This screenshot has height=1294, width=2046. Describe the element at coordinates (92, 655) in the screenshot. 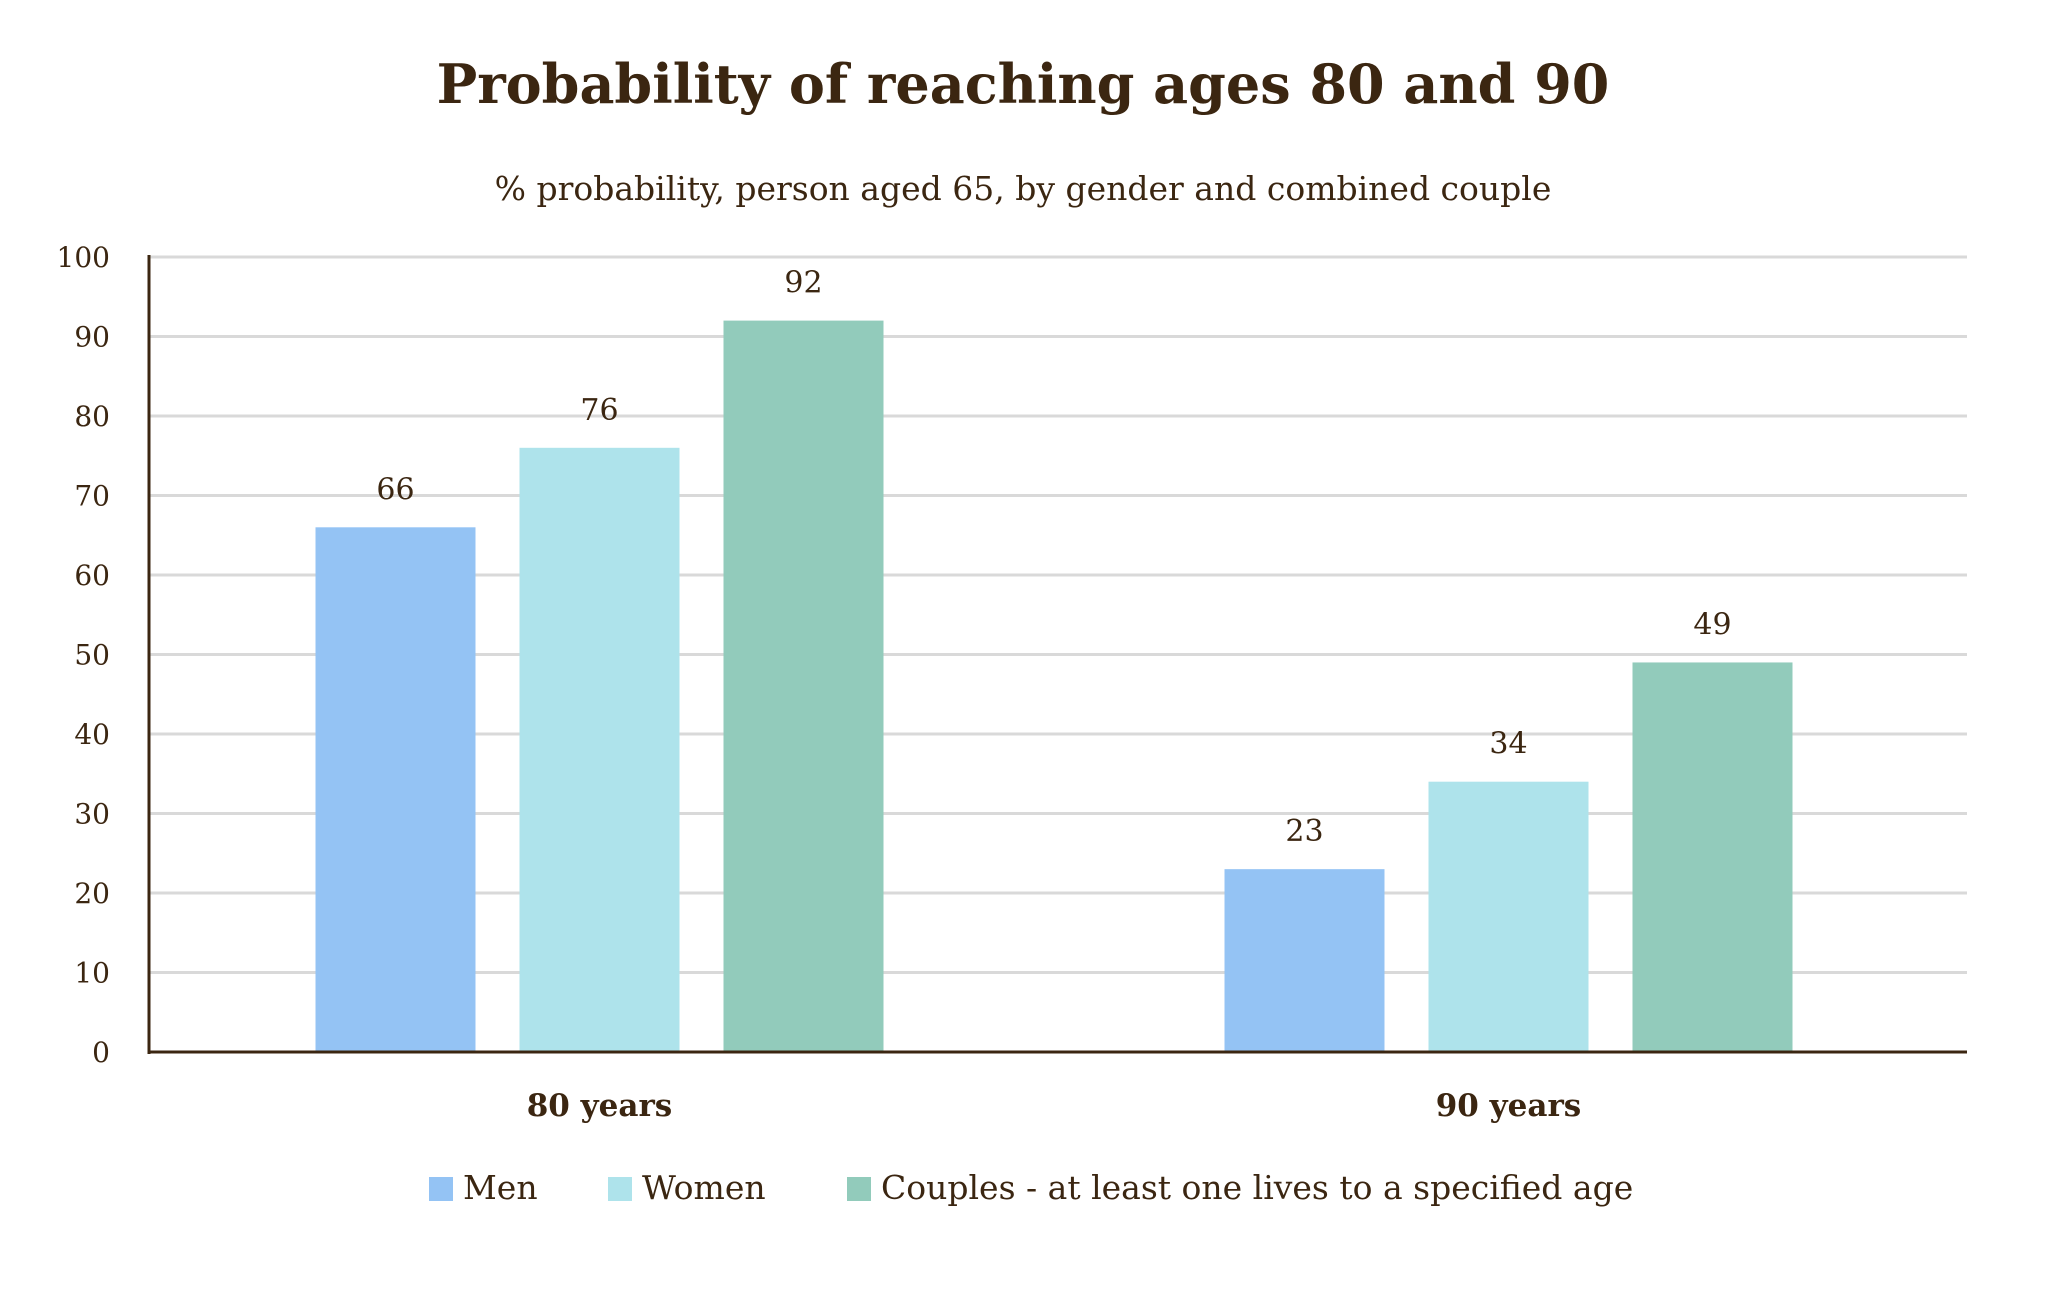

I see `y-tick-label: 50` at that location.